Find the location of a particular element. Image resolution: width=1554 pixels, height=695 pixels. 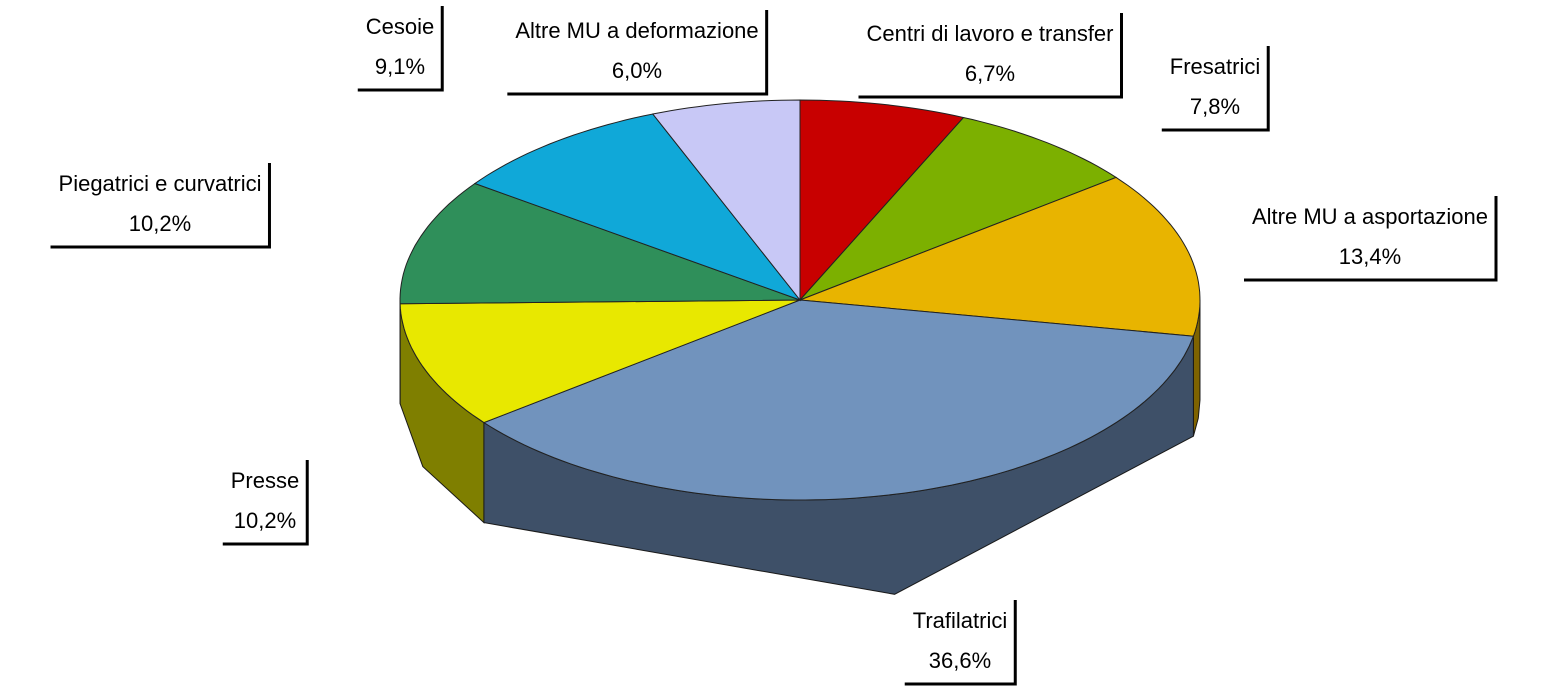

slice-value-label: 6,0% is located at coordinates (637, 70).